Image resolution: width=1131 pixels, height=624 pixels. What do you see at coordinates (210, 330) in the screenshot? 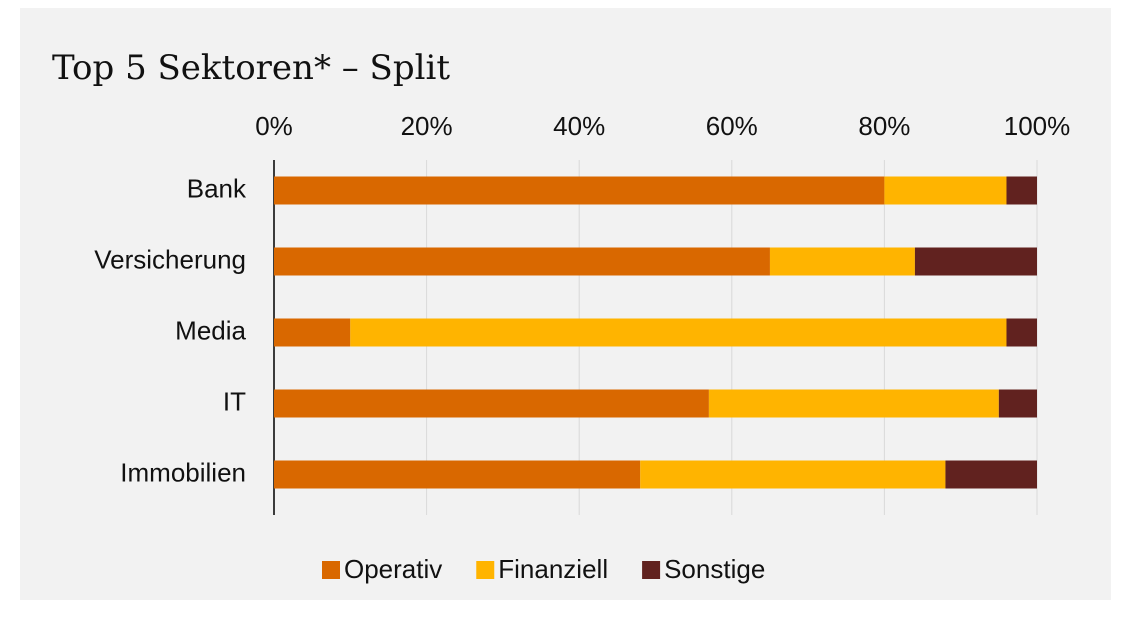
I see `y-tick-label: Media` at bounding box center [210, 330].